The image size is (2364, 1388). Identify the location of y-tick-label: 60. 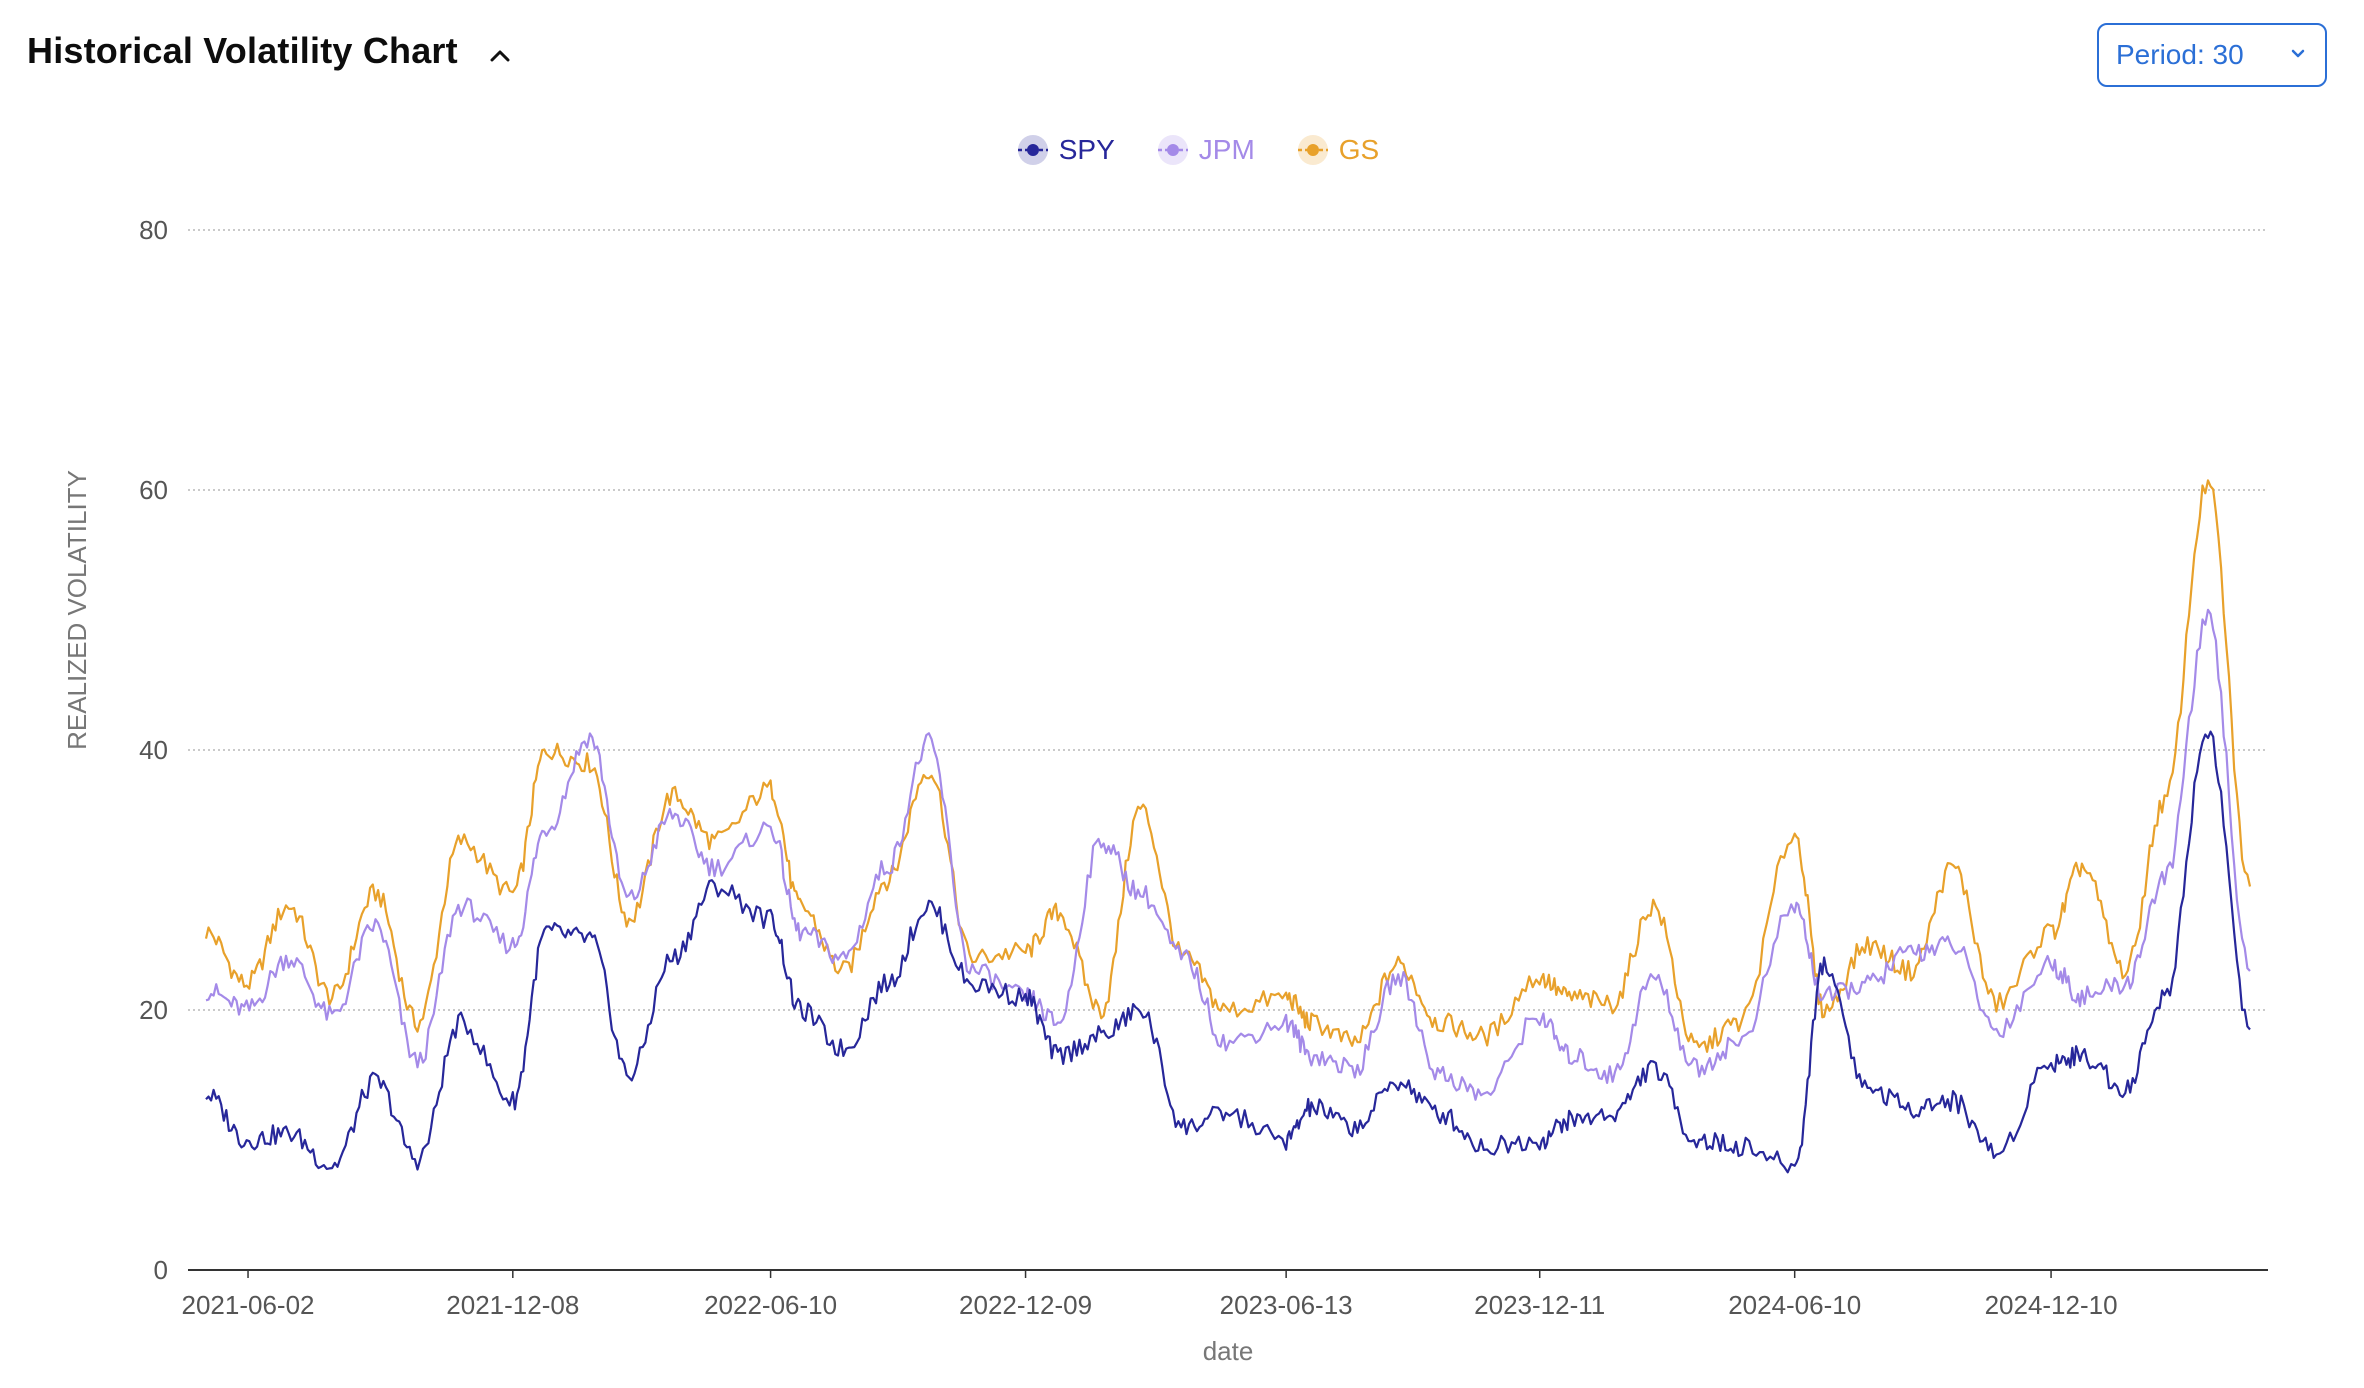
(153, 490).